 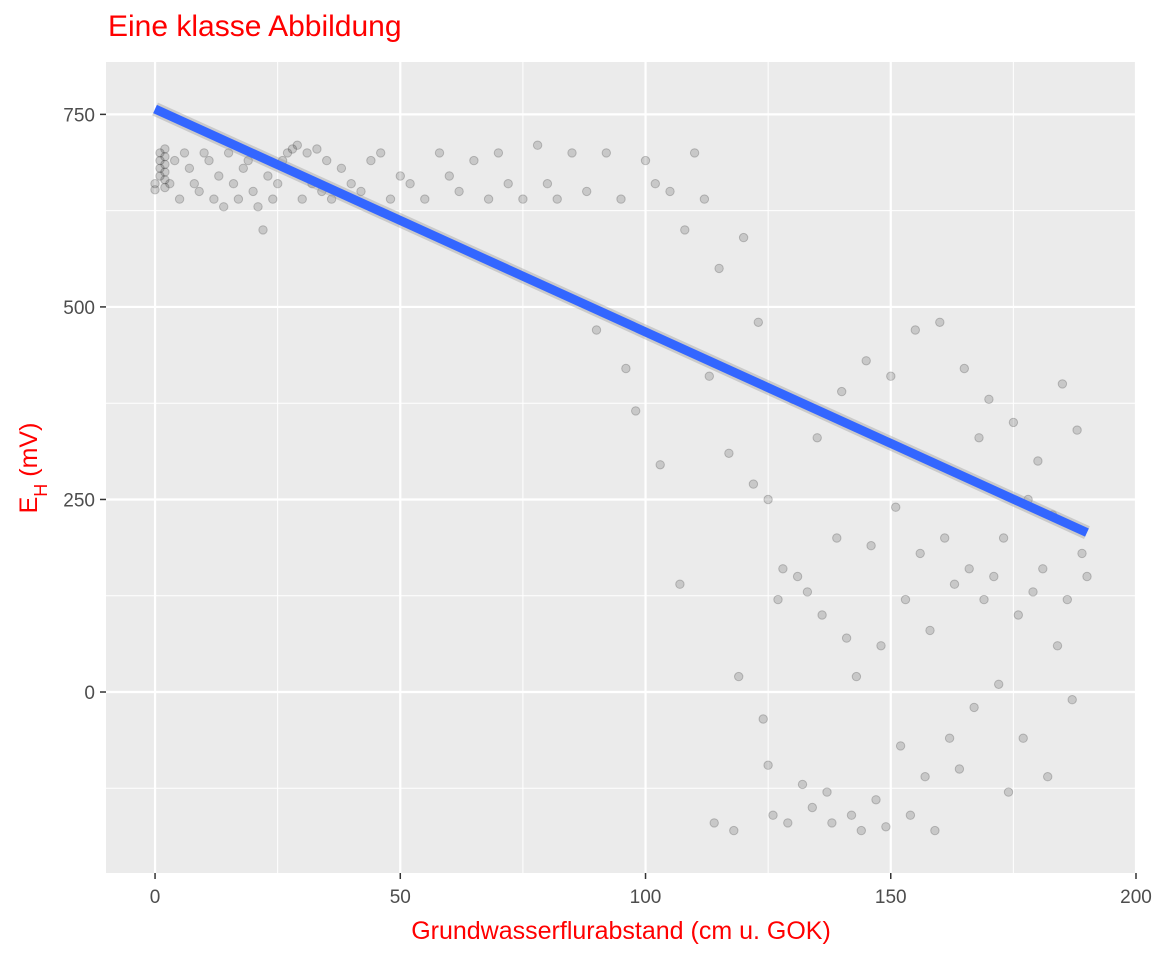 What do you see at coordinates (400, 897) in the screenshot?
I see `x-tick-label: 50` at bounding box center [400, 897].